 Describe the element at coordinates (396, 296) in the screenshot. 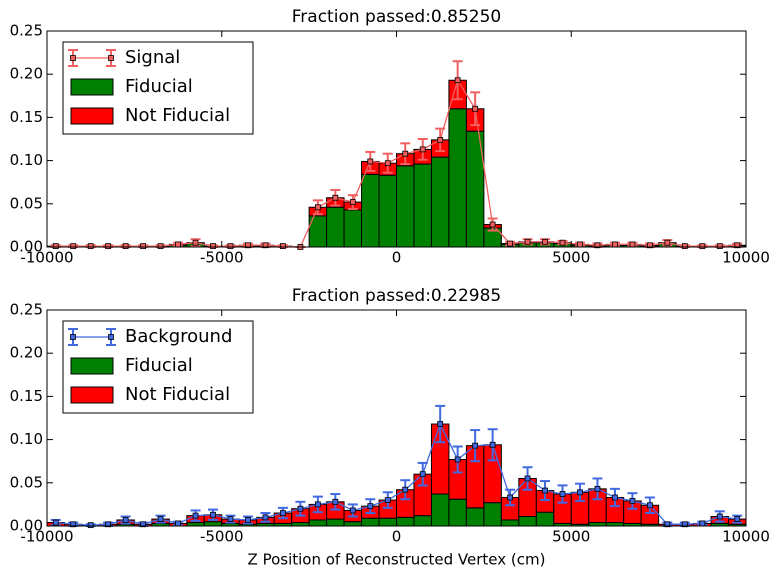

I see `chart-title: Fraction passed:0.22985` at that location.